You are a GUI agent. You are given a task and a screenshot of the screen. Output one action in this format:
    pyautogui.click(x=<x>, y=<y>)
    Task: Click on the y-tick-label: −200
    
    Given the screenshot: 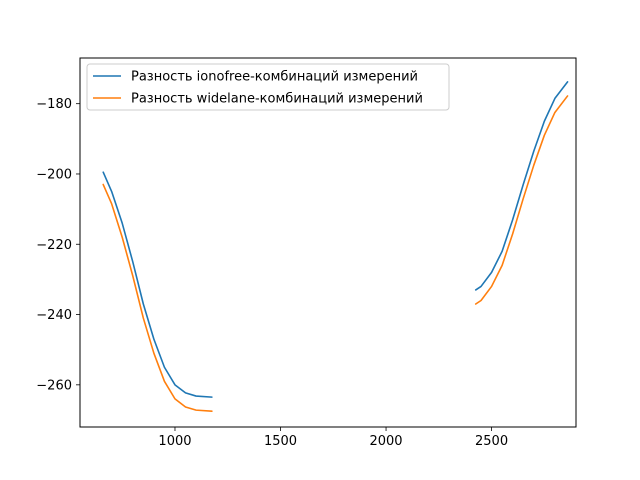 What is the action you would take?
    pyautogui.click(x=54, y=174)
    